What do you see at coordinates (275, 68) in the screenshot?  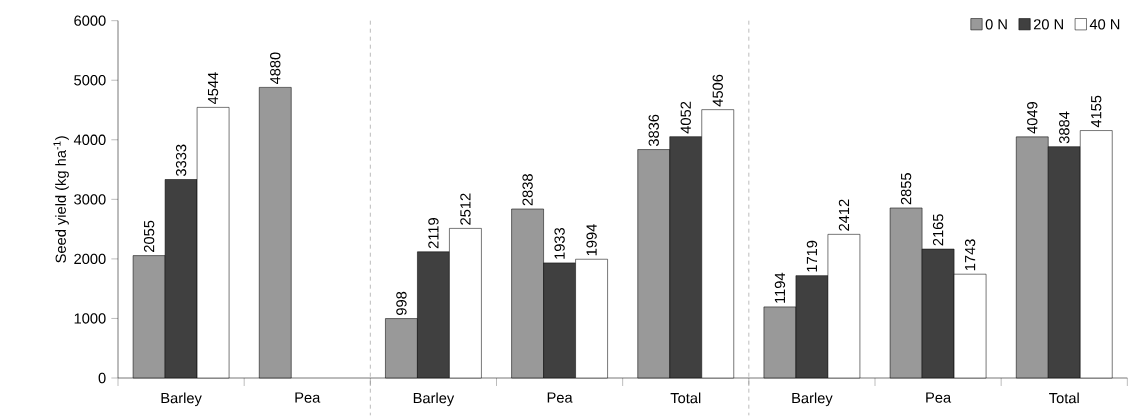 I see `data-label: 4880` at bounding box center [275, 68].